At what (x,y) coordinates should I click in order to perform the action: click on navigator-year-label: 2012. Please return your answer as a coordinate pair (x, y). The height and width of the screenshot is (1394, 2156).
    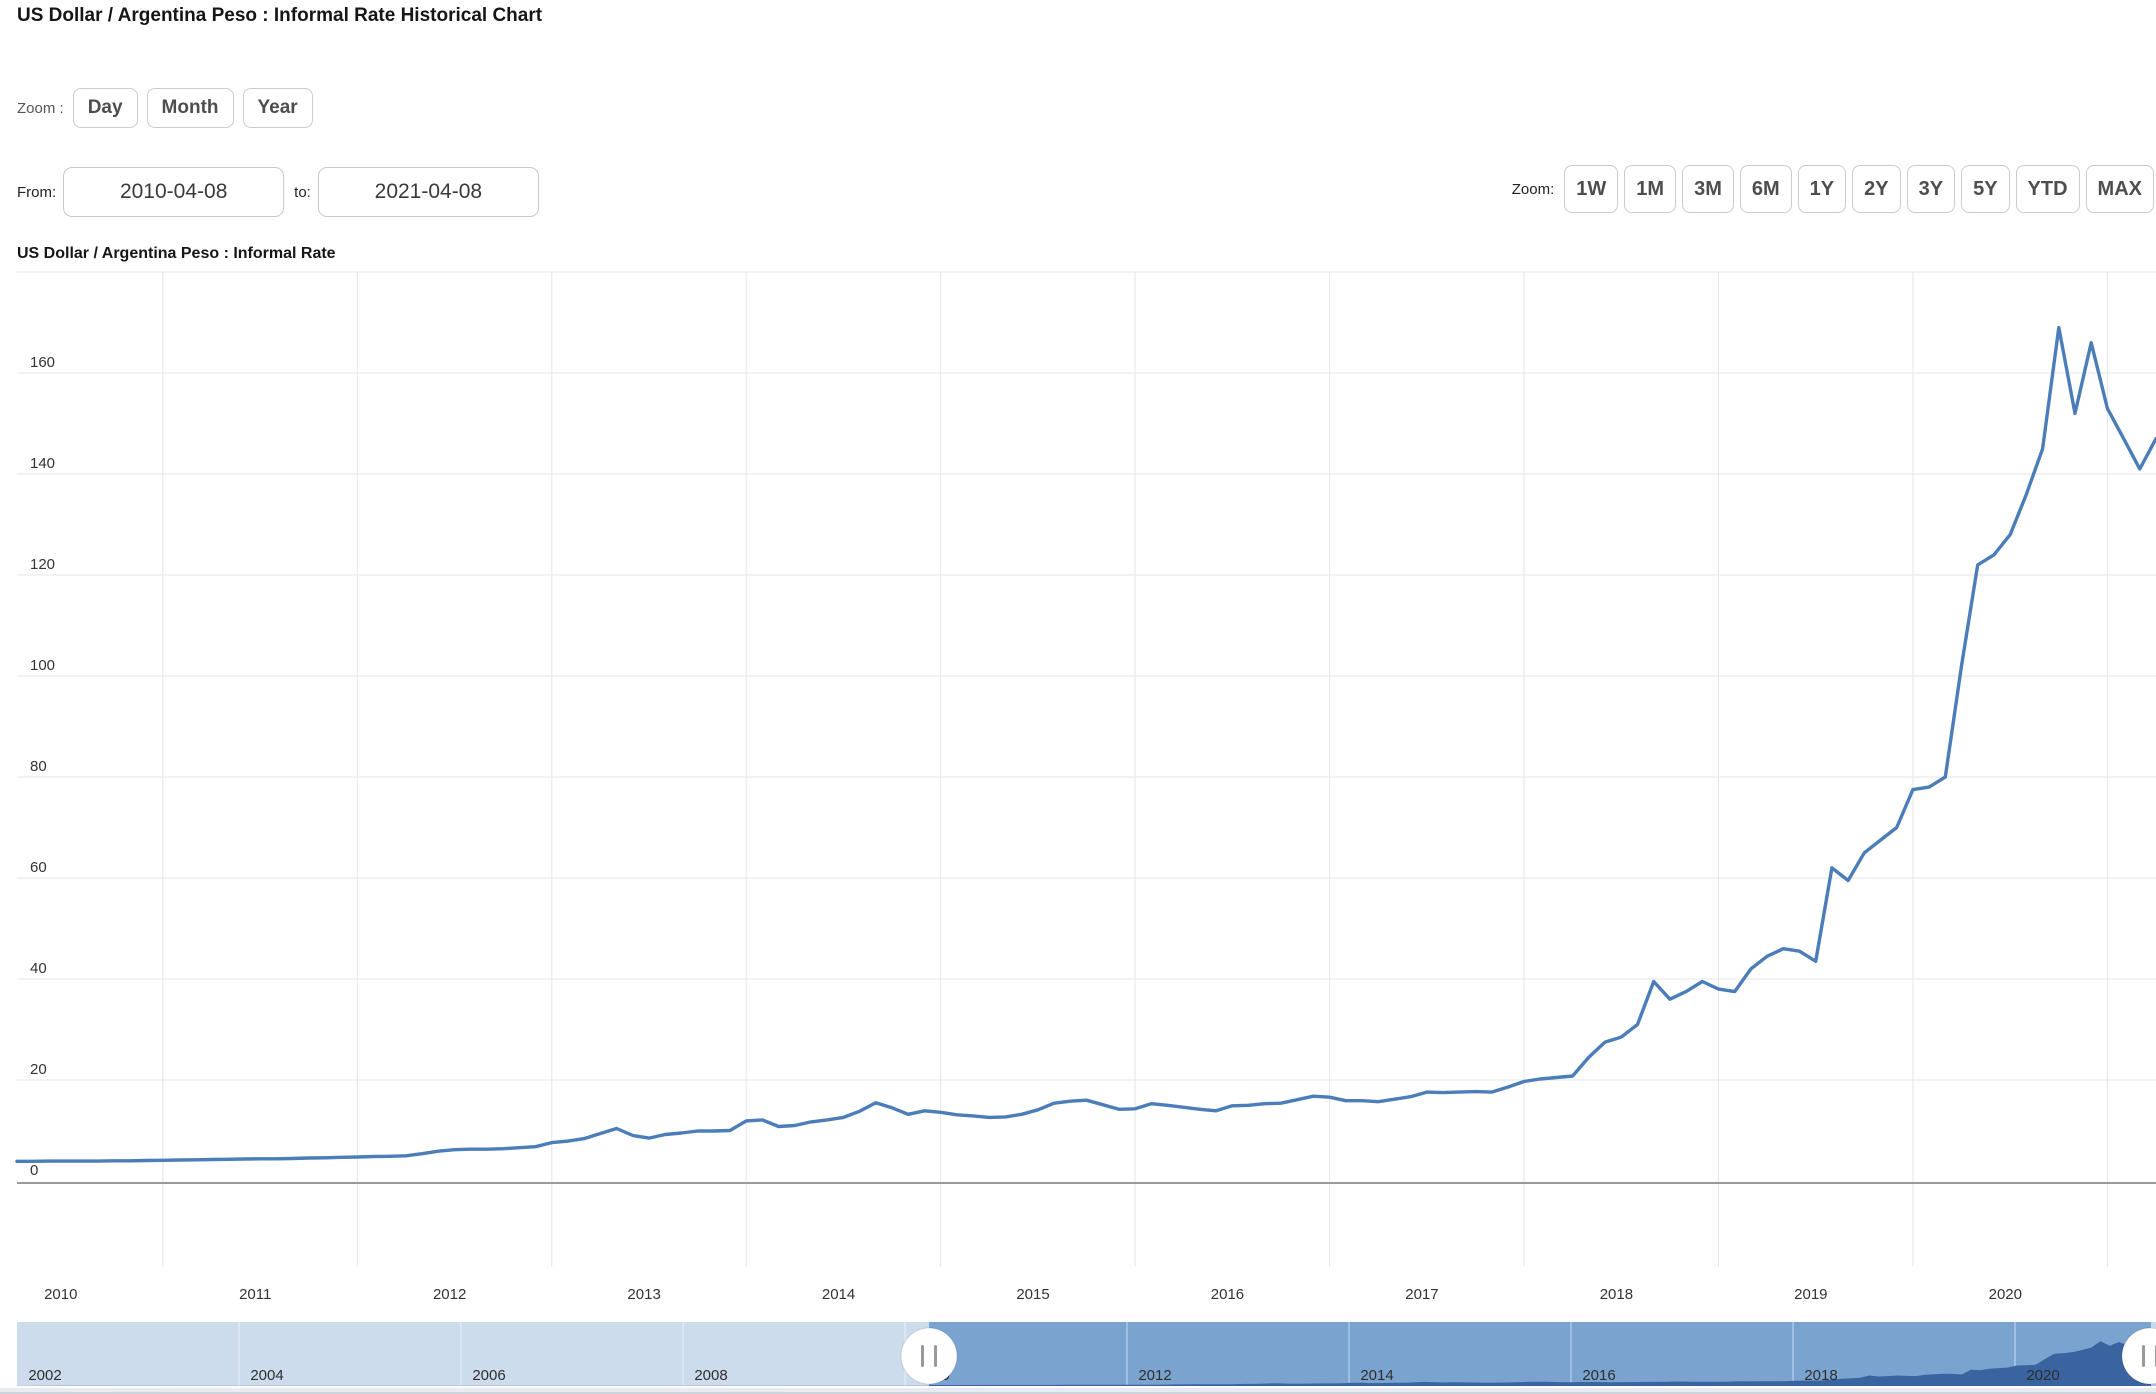
    Looking at the image, I should click on (1154, 1375).